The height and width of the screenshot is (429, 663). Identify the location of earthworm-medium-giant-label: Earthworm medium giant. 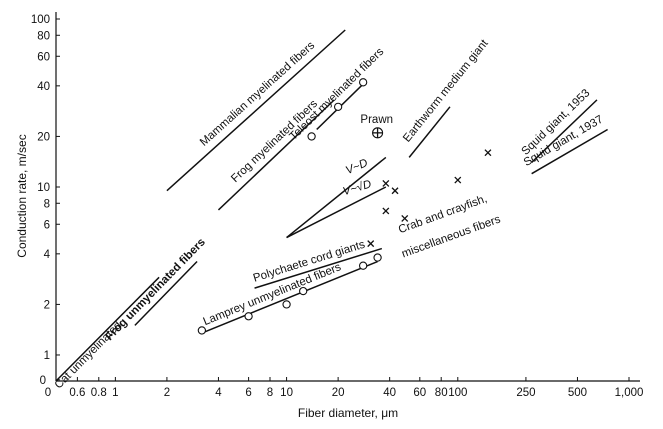
(446, 91).